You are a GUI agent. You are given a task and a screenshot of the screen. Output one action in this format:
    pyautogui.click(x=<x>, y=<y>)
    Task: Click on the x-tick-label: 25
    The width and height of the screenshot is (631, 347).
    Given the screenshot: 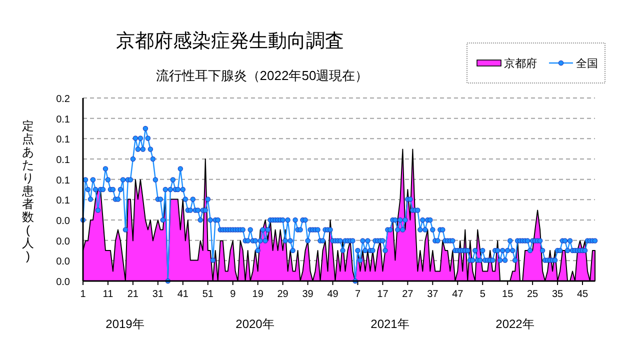 What is the action you would take?
    pyautogui.click(x=533, y=294)
    